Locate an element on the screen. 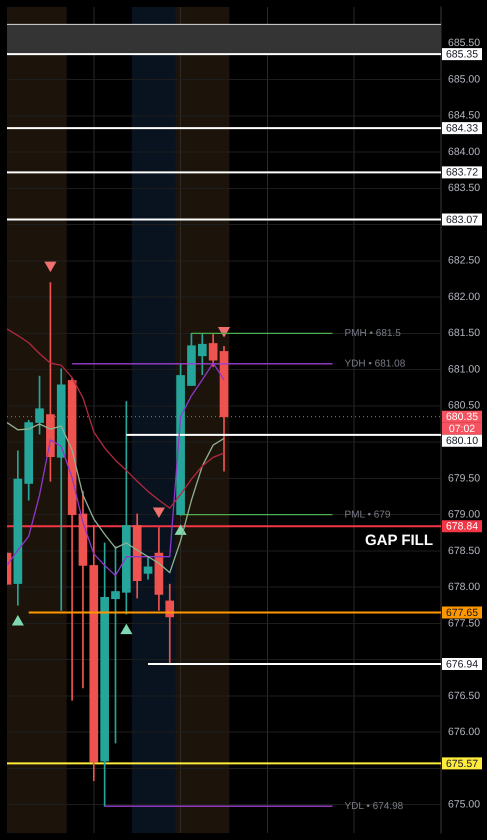  series-label: YDH • 681.08 is located at coordinates (375, 364).